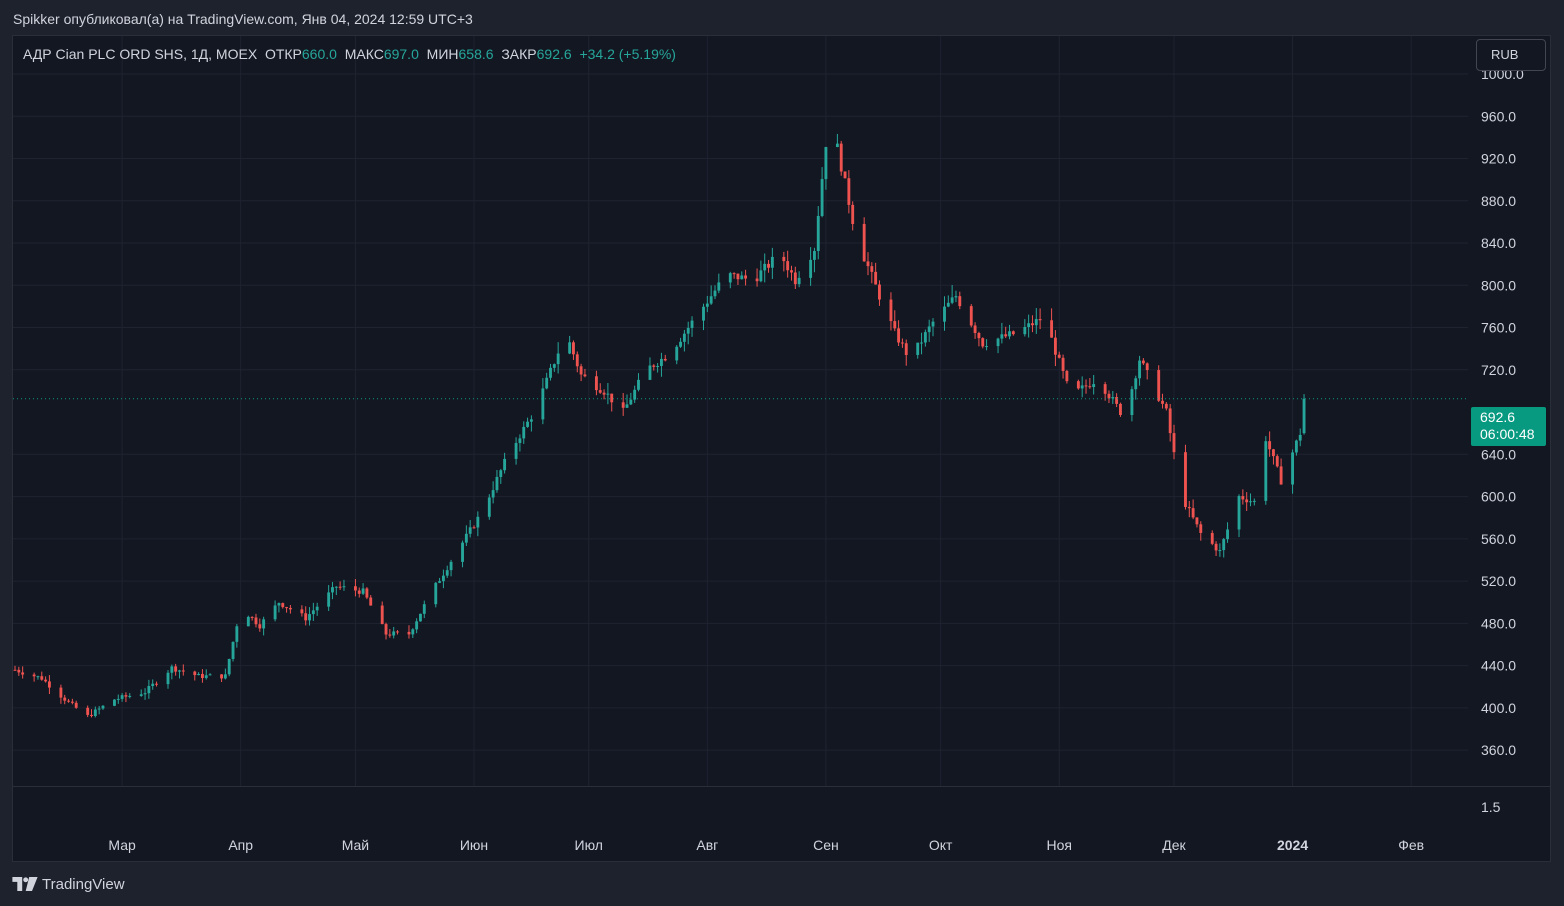  I want to click on legend-high-label: МАКС, so click(364, 54).